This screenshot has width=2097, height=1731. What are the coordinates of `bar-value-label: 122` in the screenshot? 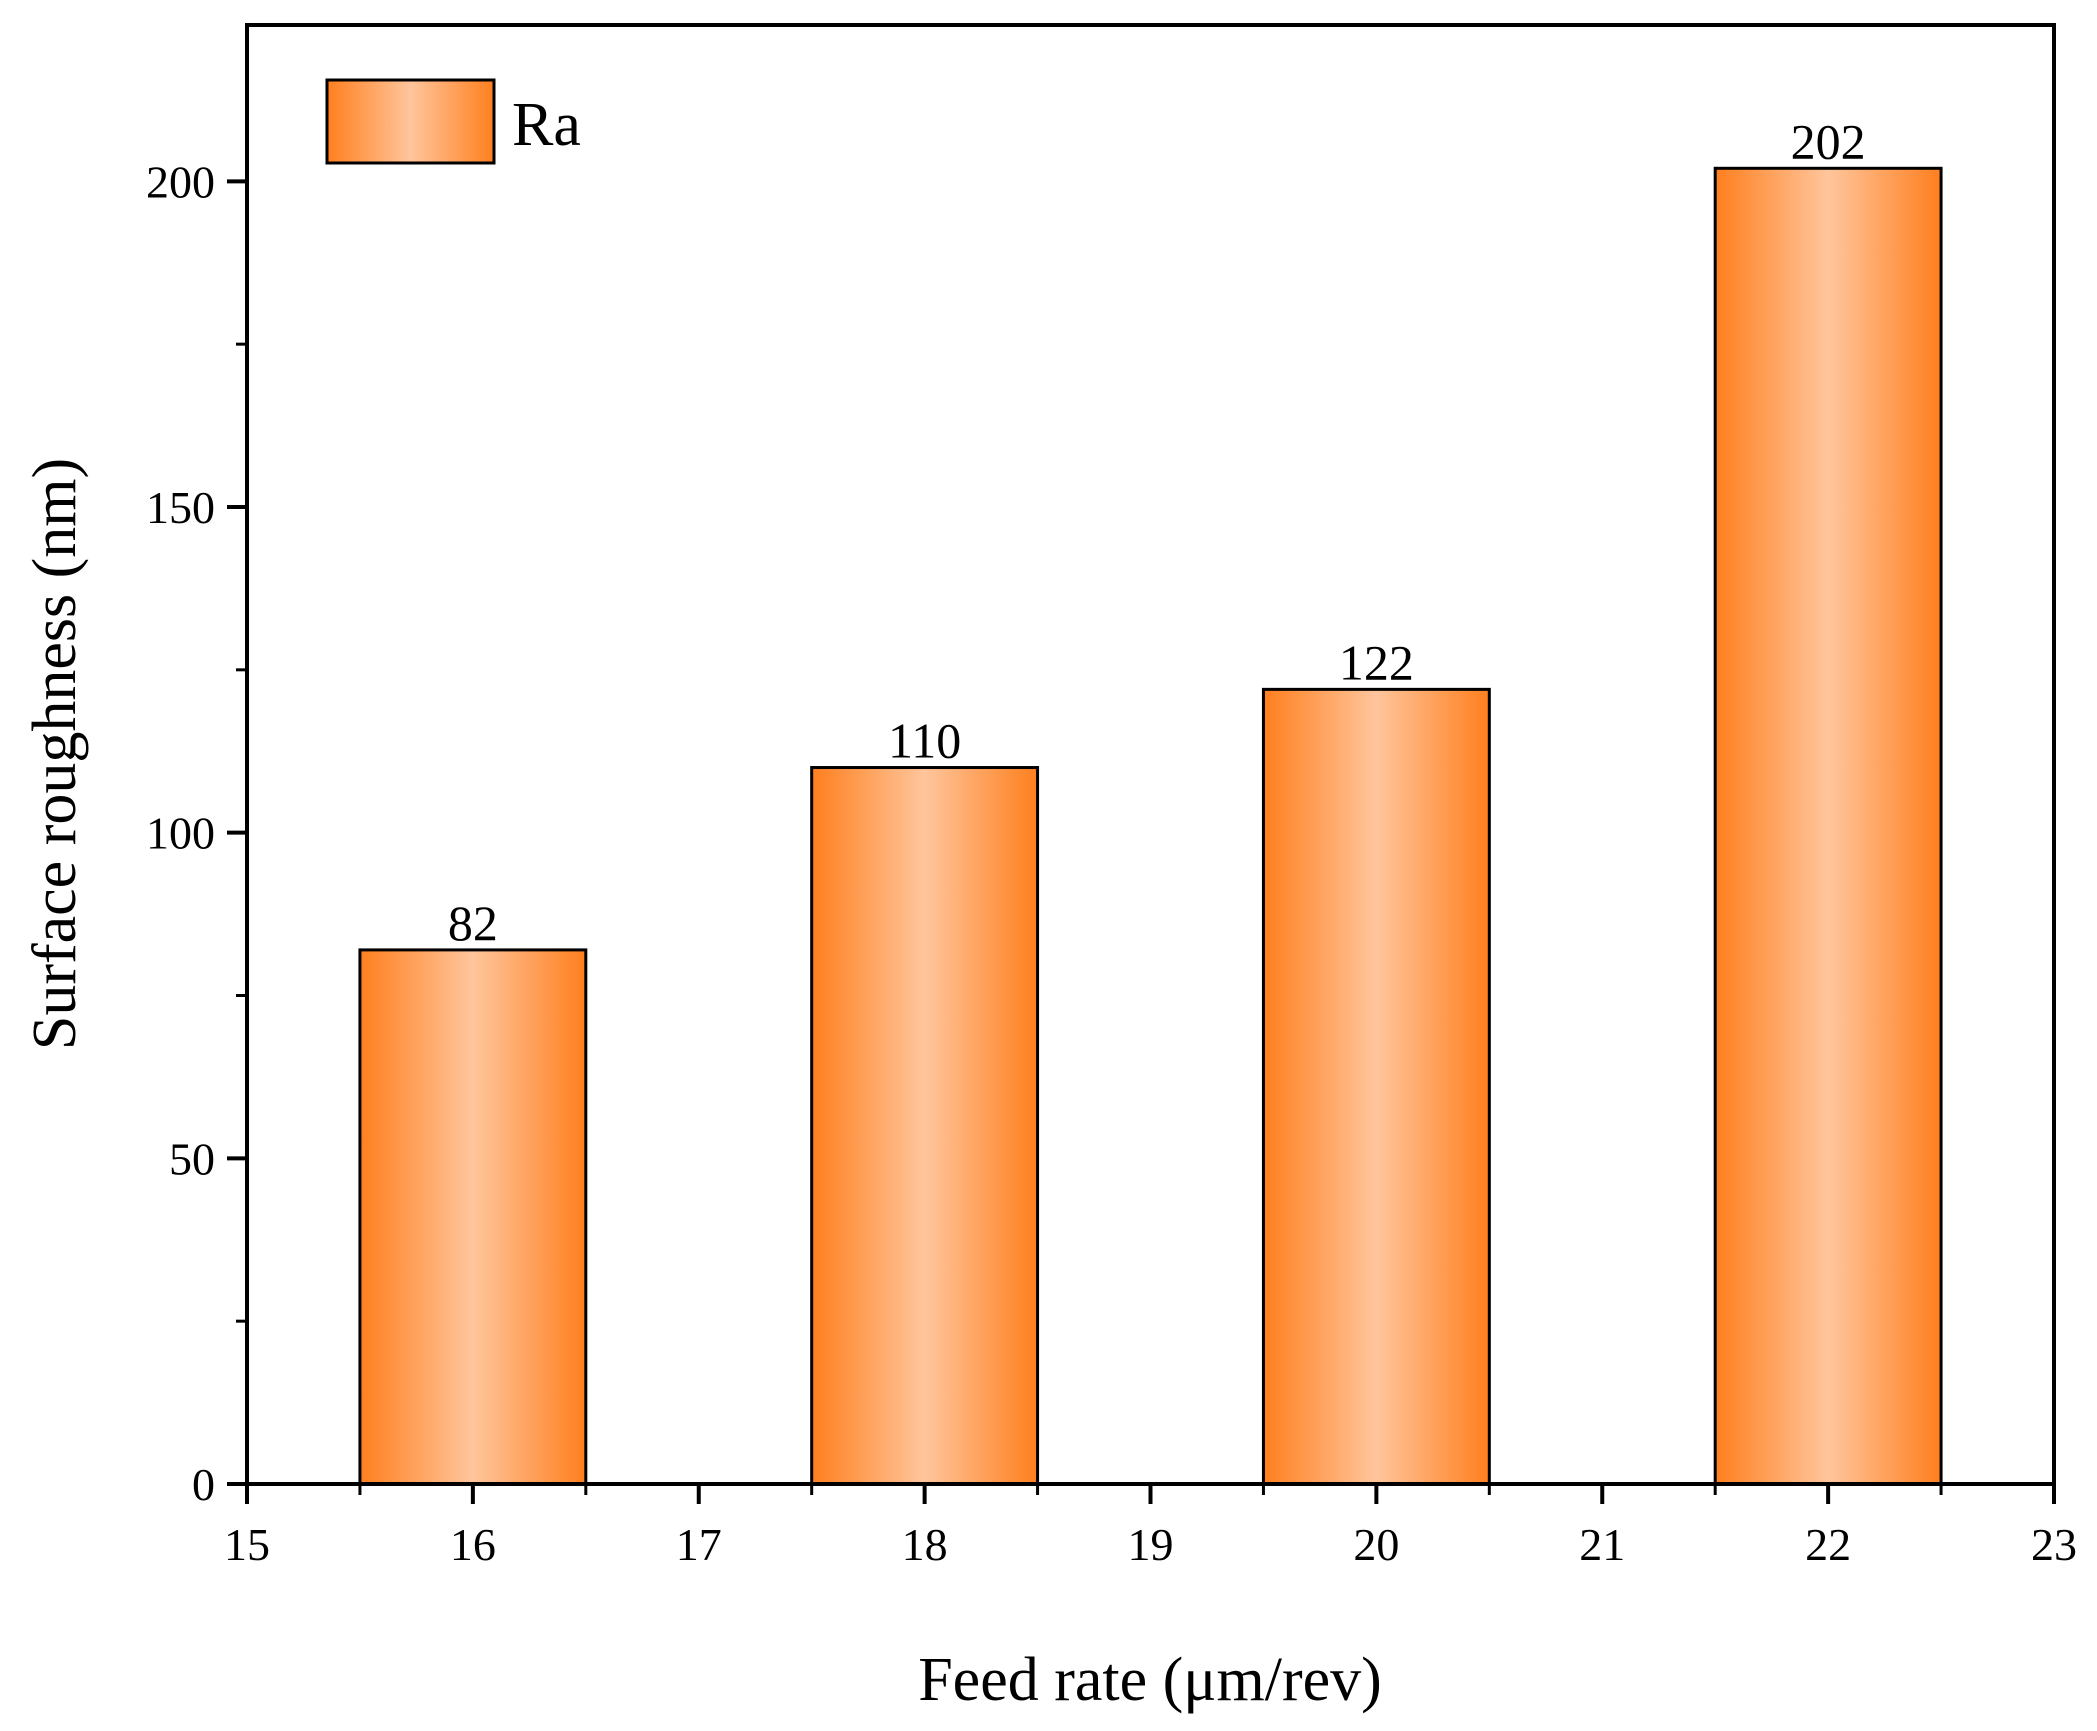 It's located at (1376, 662).